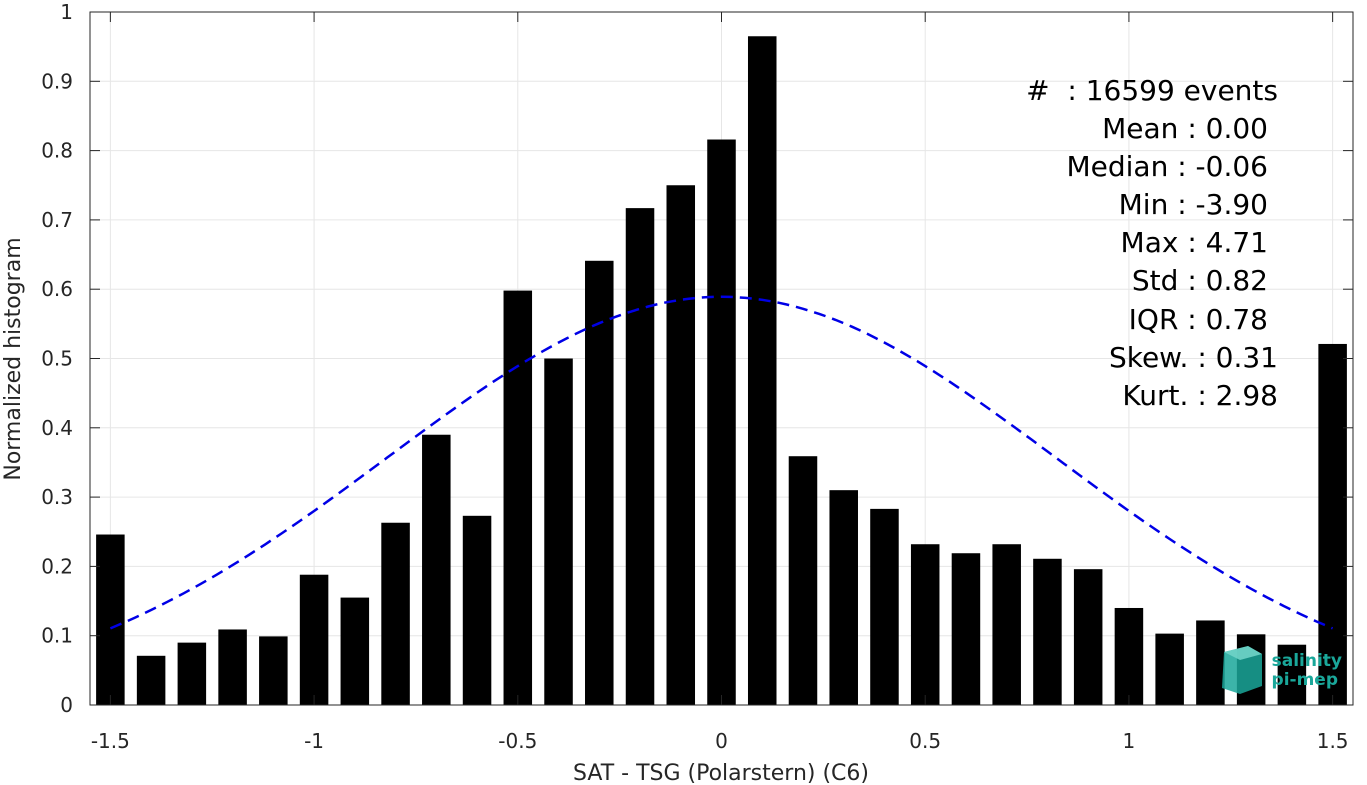  I want to click on y-tick-label: 0.8, so click(57, 151).